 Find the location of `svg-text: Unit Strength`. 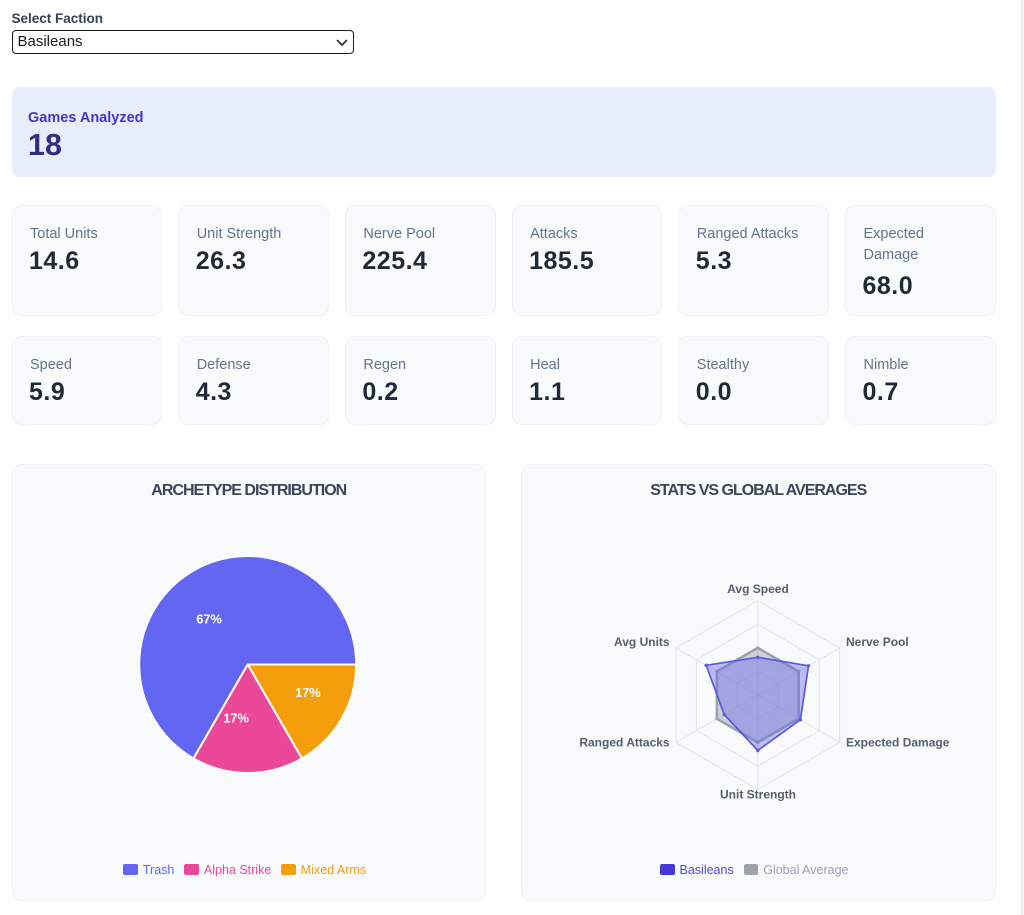

svg-text: Unit Strength is located at coordinates (758, 795).